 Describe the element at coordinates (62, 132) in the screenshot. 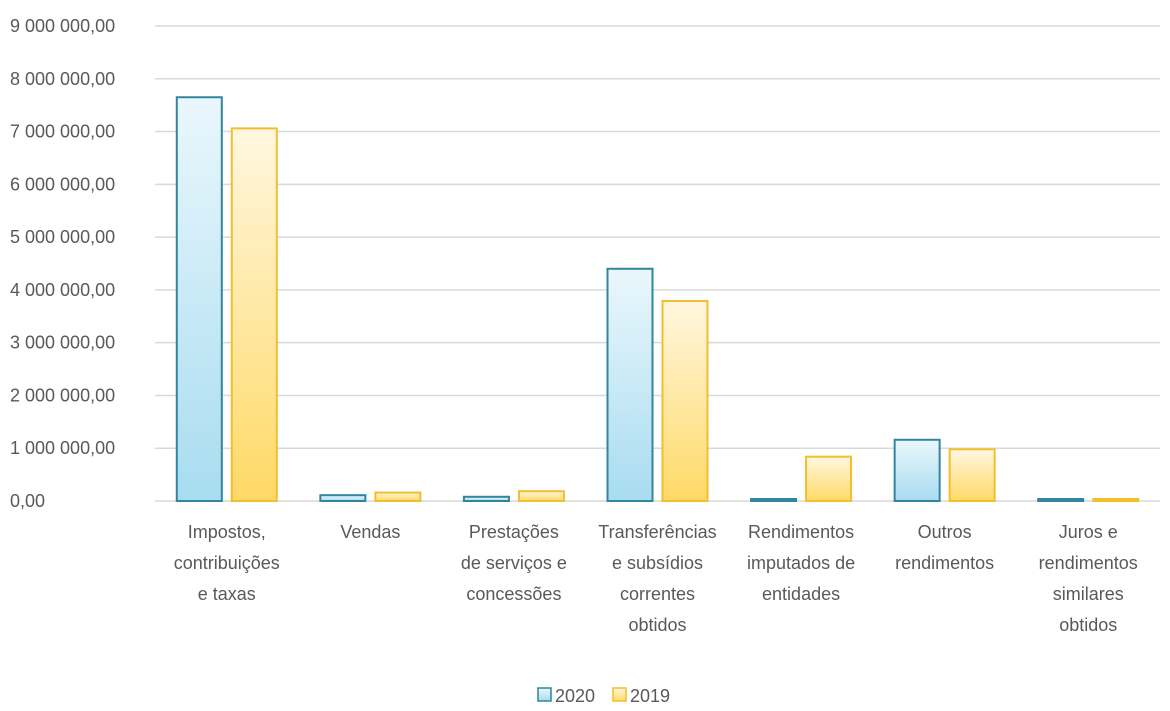

I see `y-tick-label: 7 000 000,00` at that location.